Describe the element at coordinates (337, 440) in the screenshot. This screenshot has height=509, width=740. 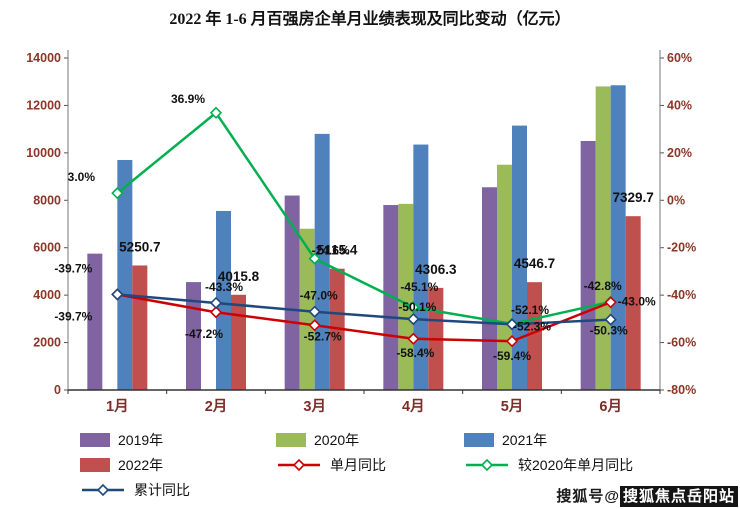
I see `legend-label: 2020年` at that location.